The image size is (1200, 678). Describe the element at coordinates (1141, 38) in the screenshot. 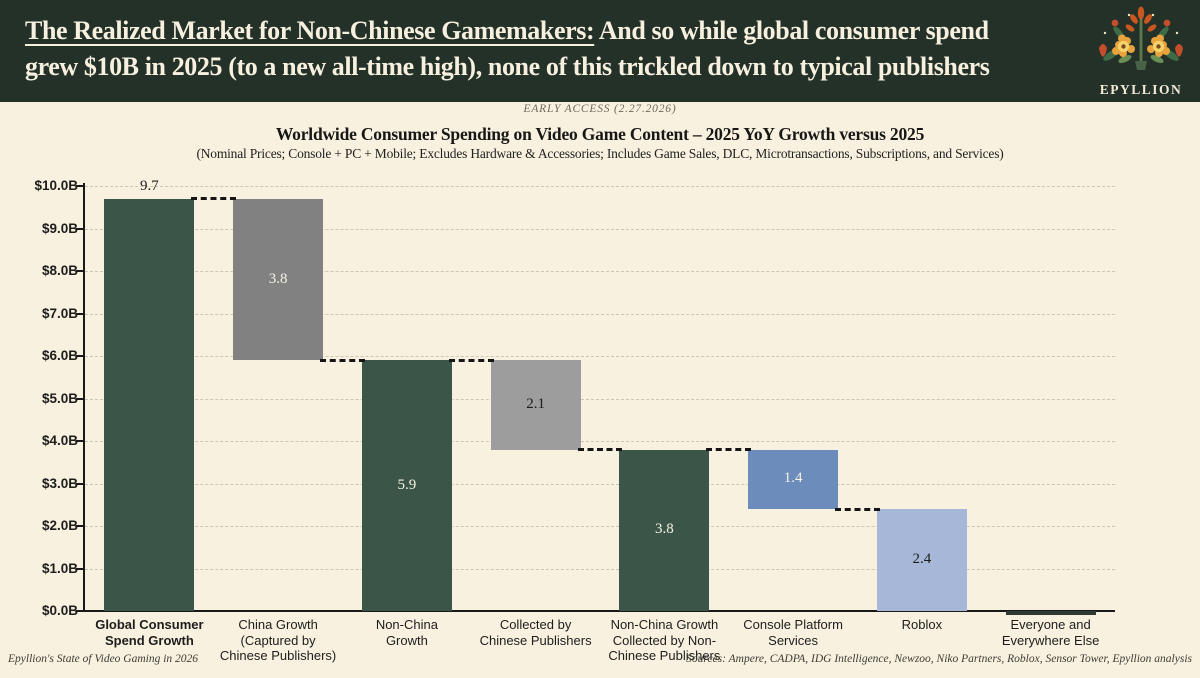

I see `logo-flowers-icon` at that location.